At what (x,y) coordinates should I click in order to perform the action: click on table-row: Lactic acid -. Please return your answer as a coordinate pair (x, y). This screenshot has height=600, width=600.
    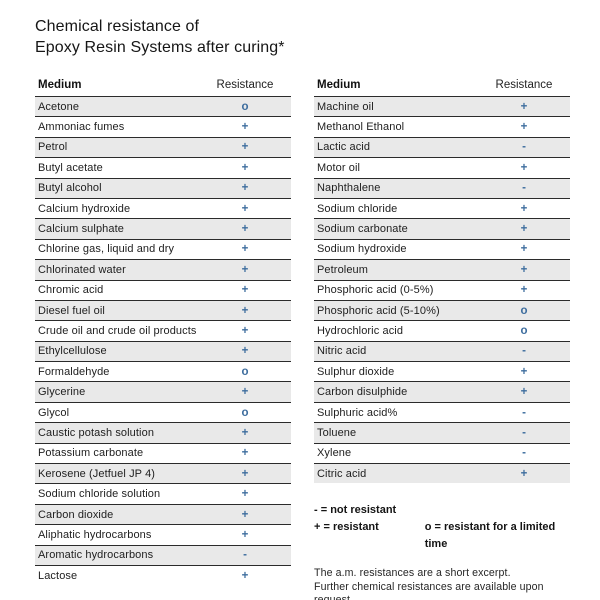
    Looking at the image, I should click on (442, 147).